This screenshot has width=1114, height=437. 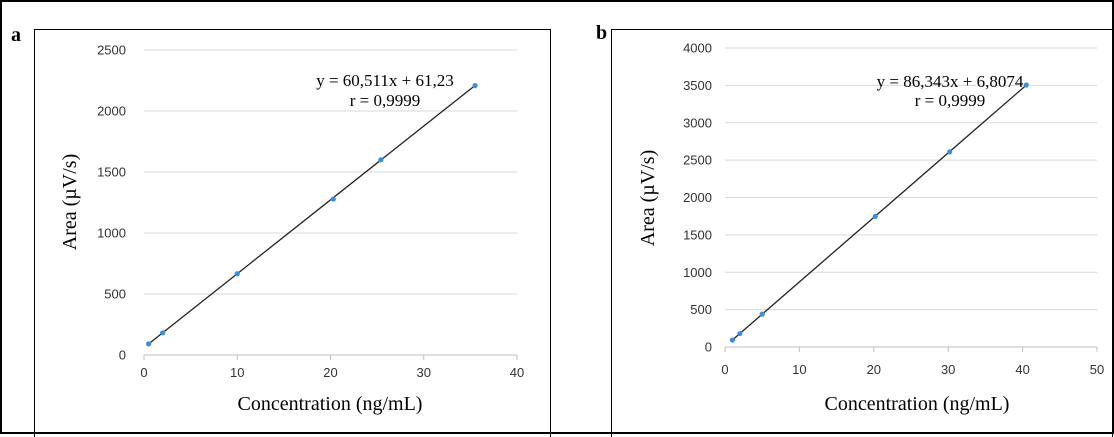 What do you see at coordinates (122, 355) in the screenshot?
I see `chart-a-y-tick-label-0: 0` at bounding box center [122, 355].